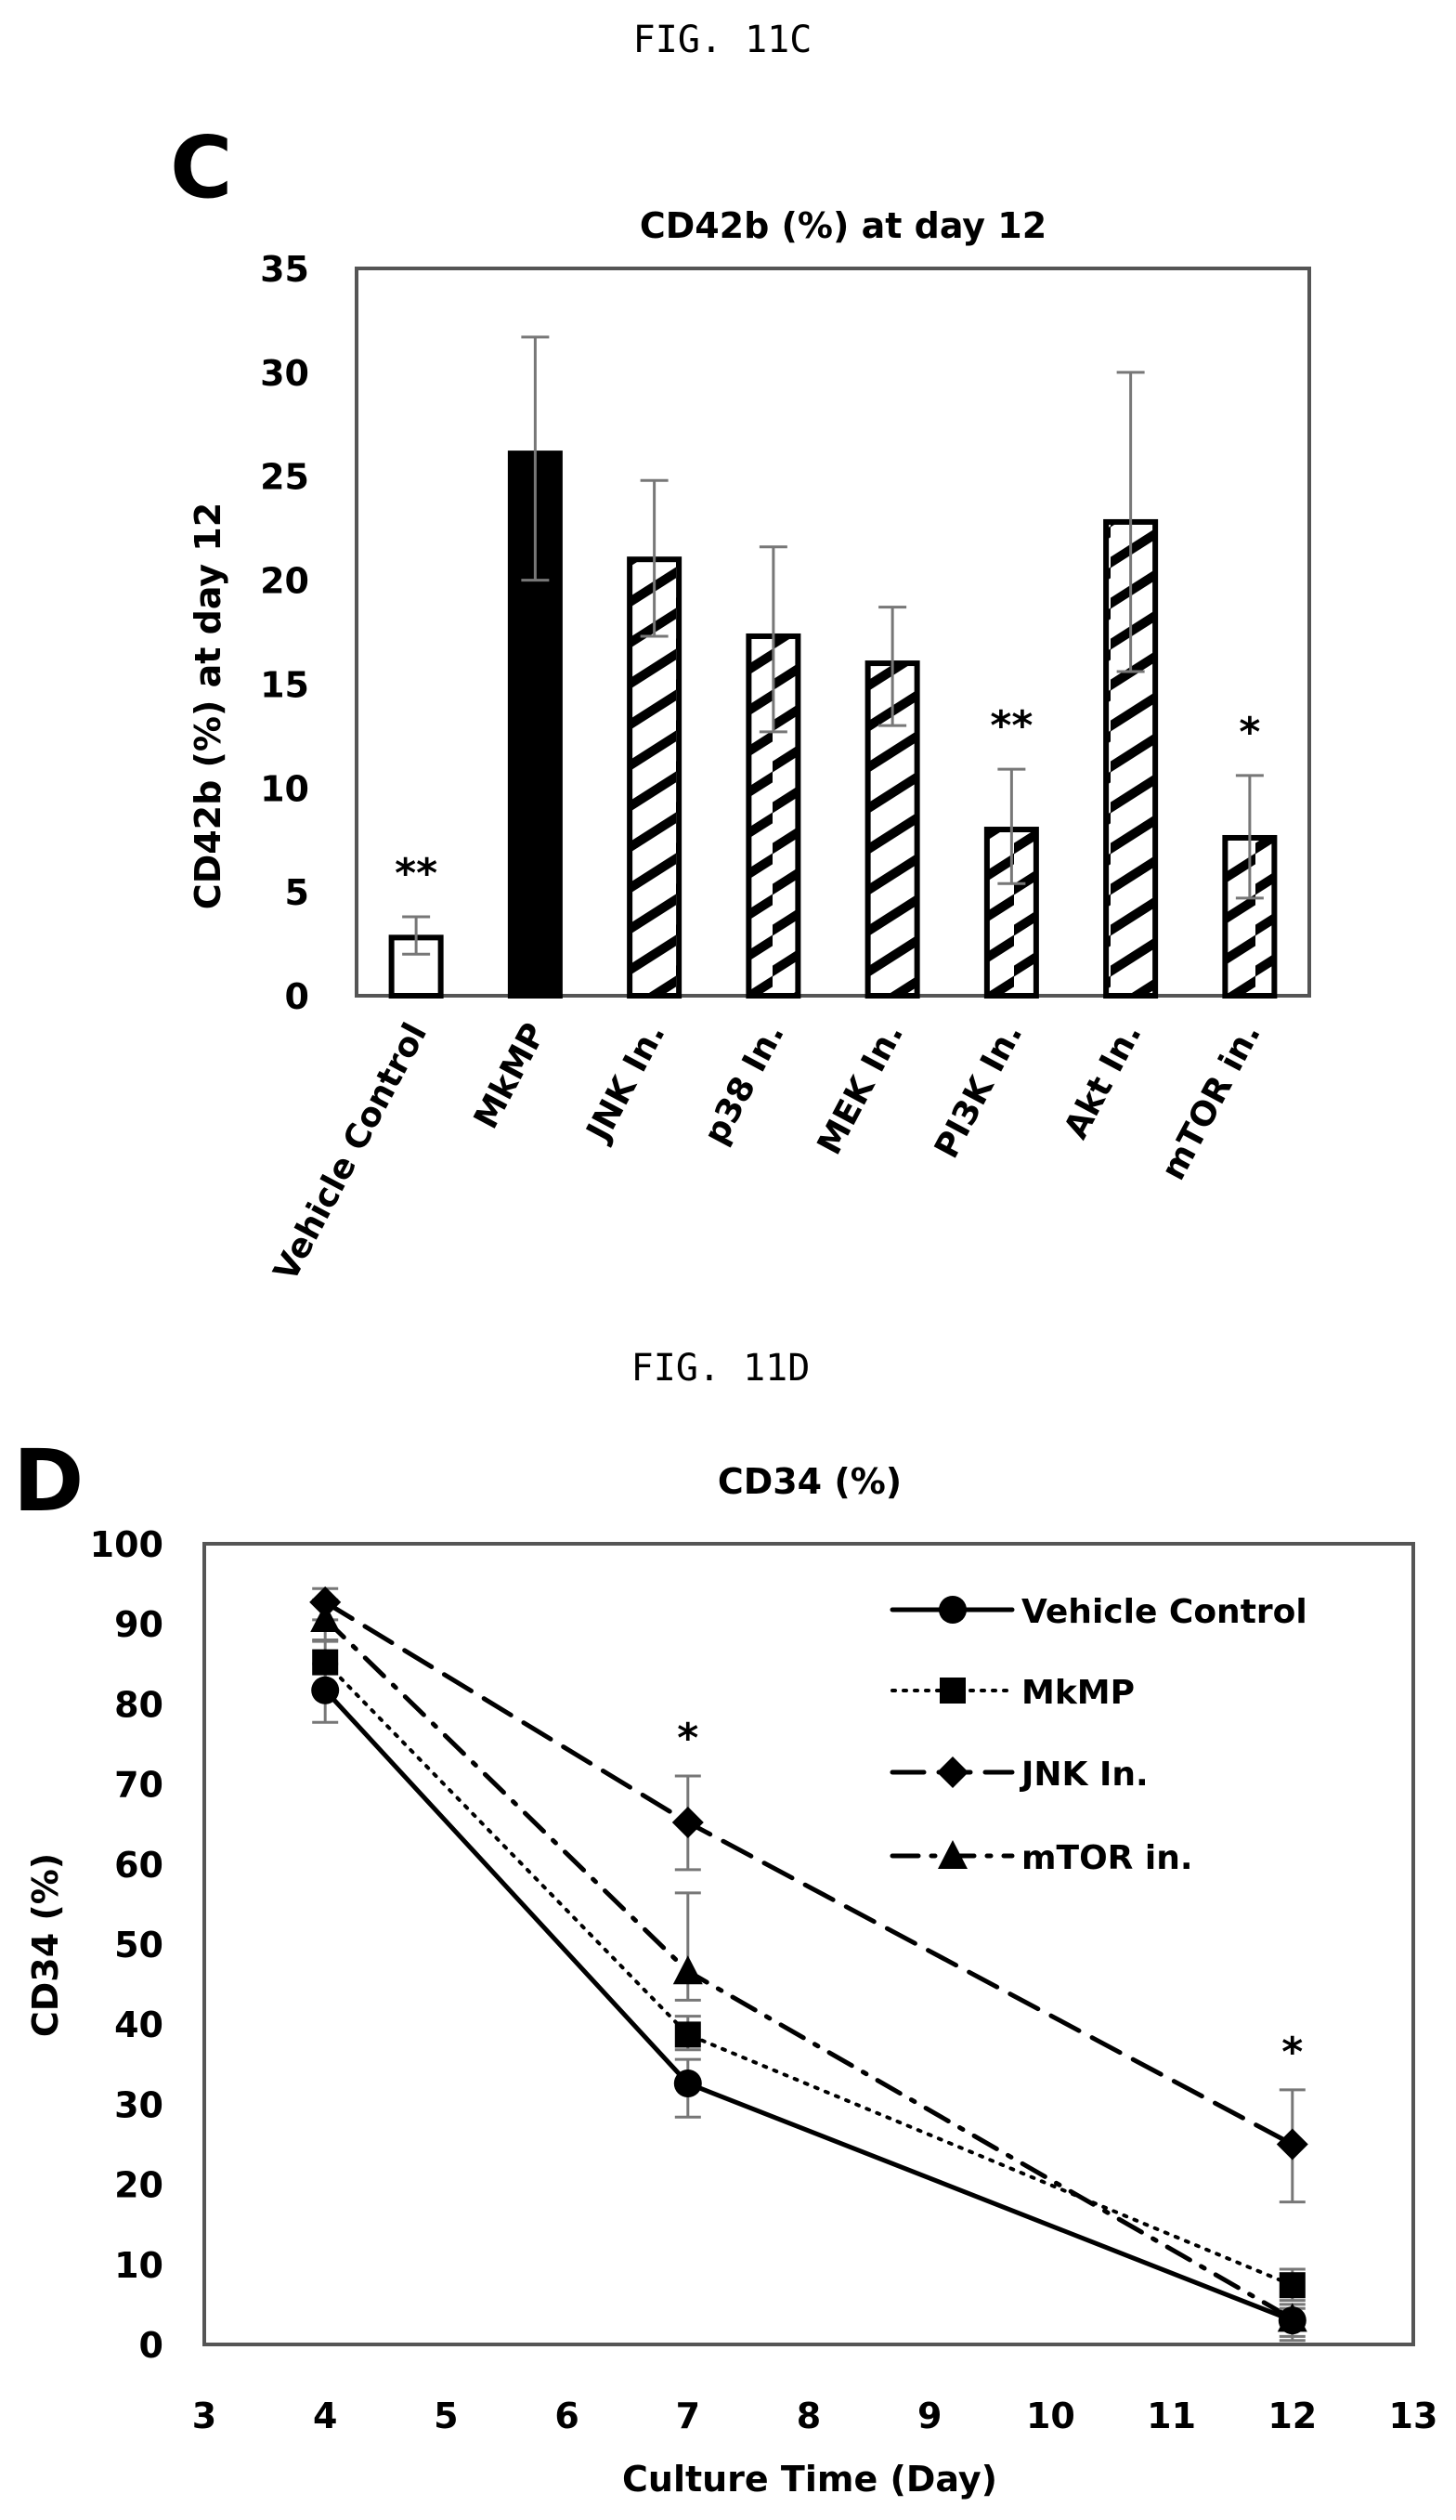 This screenshot has width=1456, height=2520. What do you see at coordinates (952, 1772) in the screenshot?
I see `legend-marker-diamond` at bounding box center [952, 1772].